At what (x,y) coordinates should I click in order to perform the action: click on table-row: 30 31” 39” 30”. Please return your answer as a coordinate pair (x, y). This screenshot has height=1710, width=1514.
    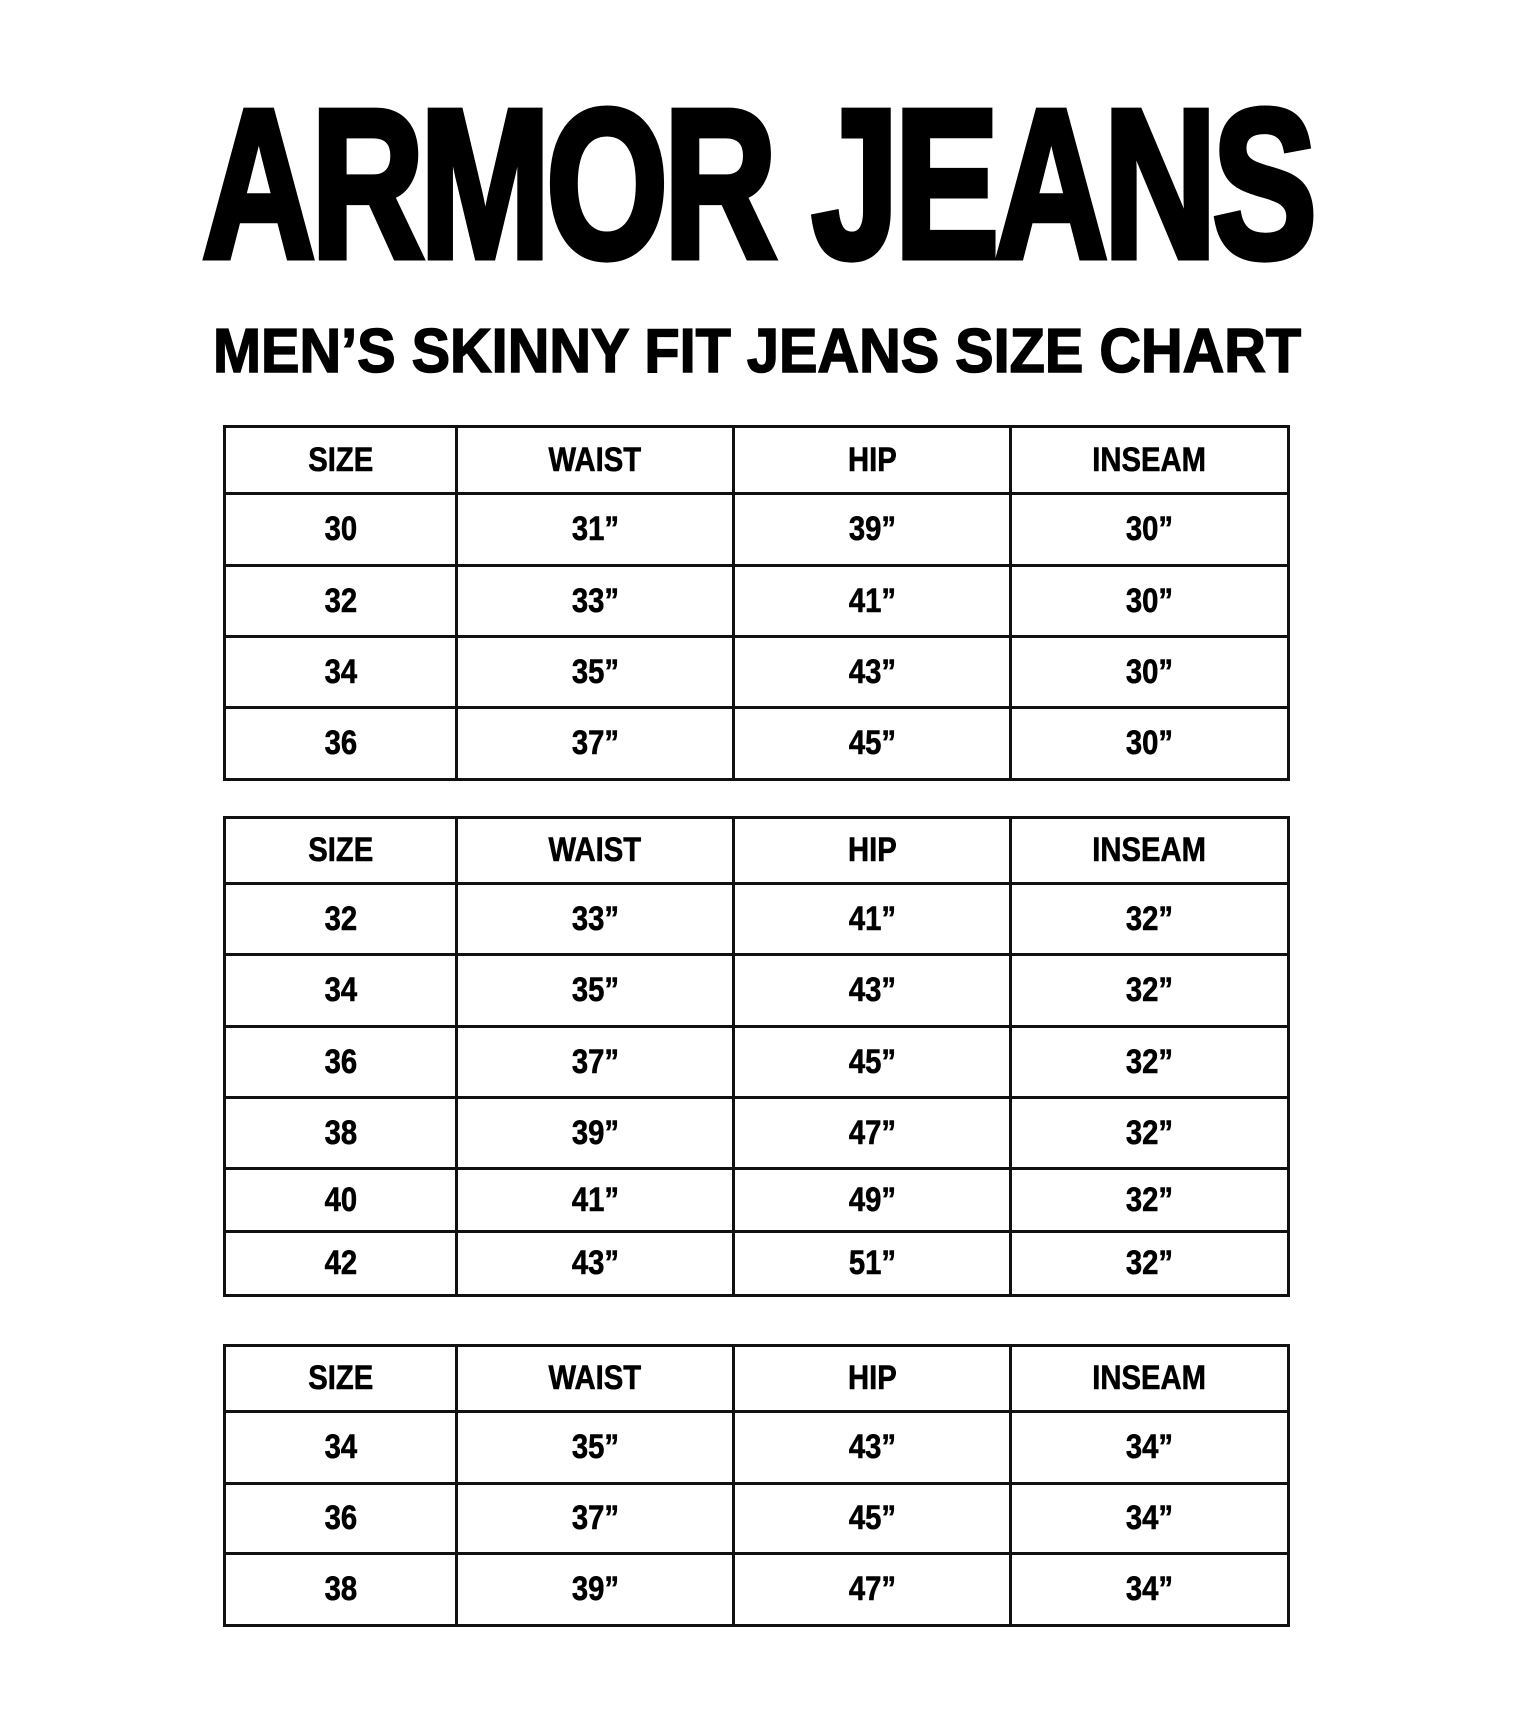
    Looking at the image, I should click on (756, 529).